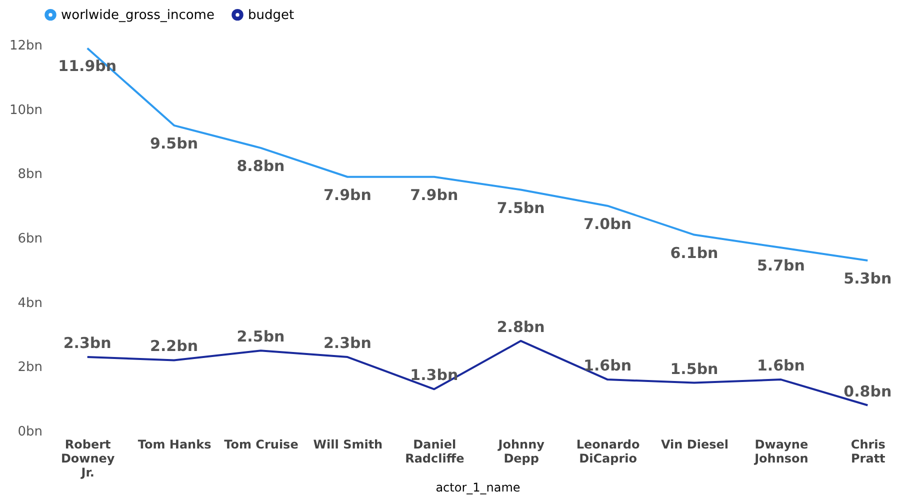 Image resolution: width=919 pixels, height=501 pixels. I want to click on x-tick-label: Vin Diesel, so click(694, 445).